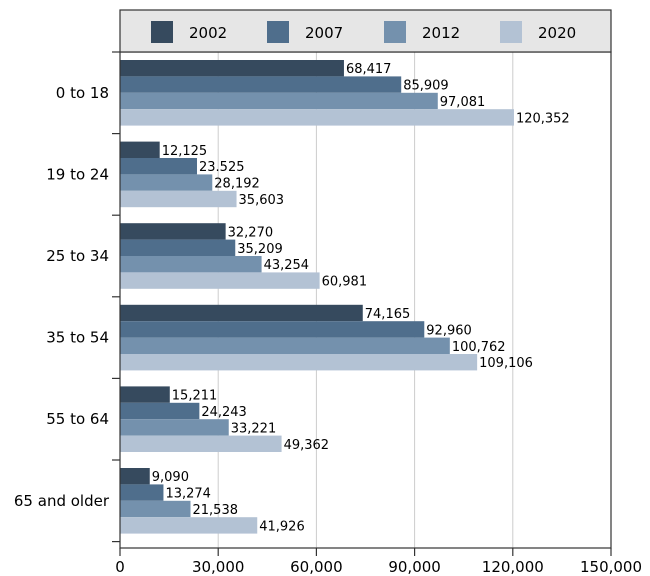  What do you see at coordinates (513, 567) in the screenshot?
I see `x-tick-label: 120,000` at bounding box center [513, 567].